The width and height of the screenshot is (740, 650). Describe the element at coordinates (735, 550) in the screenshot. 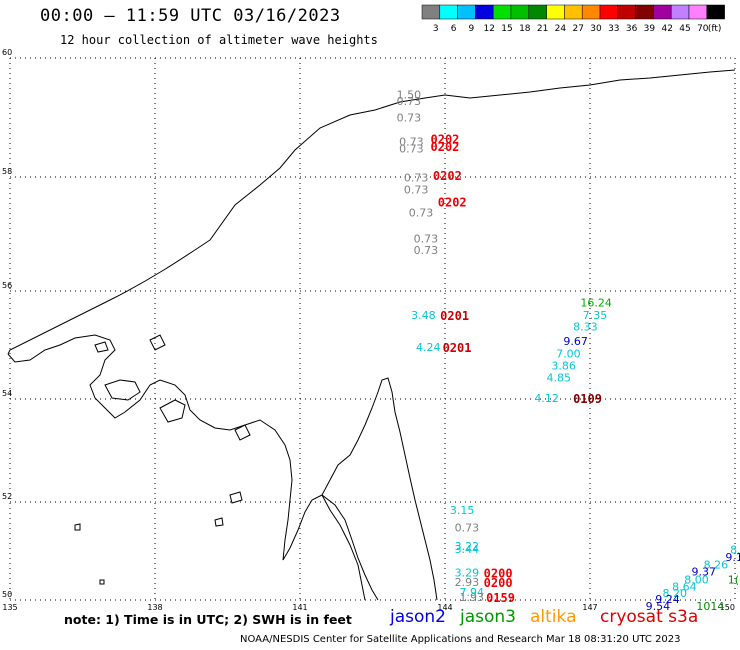

I see `wave-height-value: 8.8` at that location.